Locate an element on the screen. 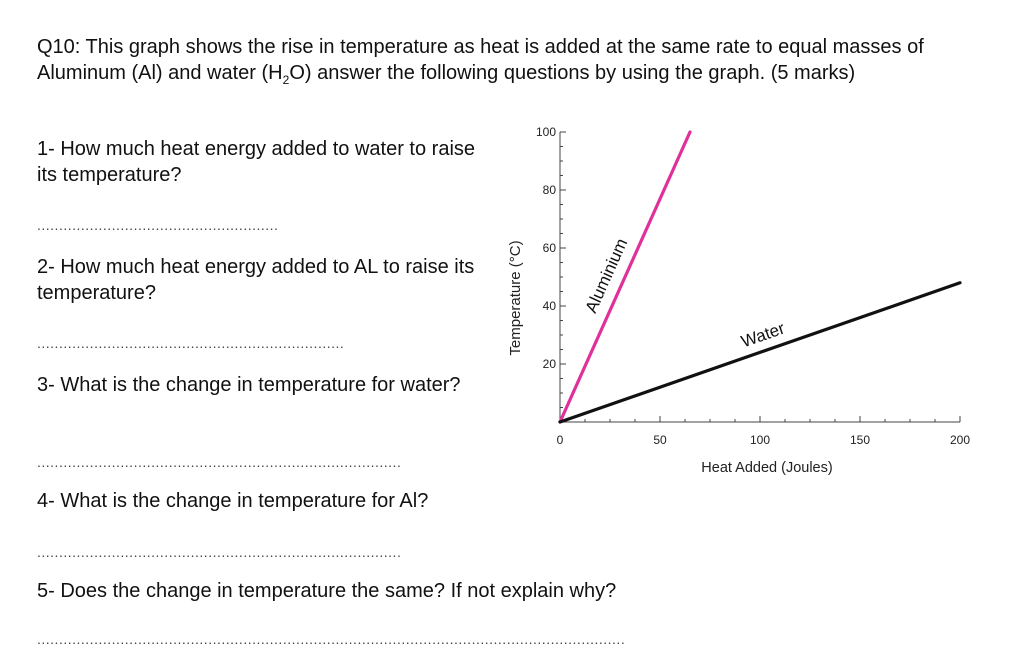 The width and height of the screenshot is (1016, 670). y-tick-label: 100 is located at coordinates (546, 132).